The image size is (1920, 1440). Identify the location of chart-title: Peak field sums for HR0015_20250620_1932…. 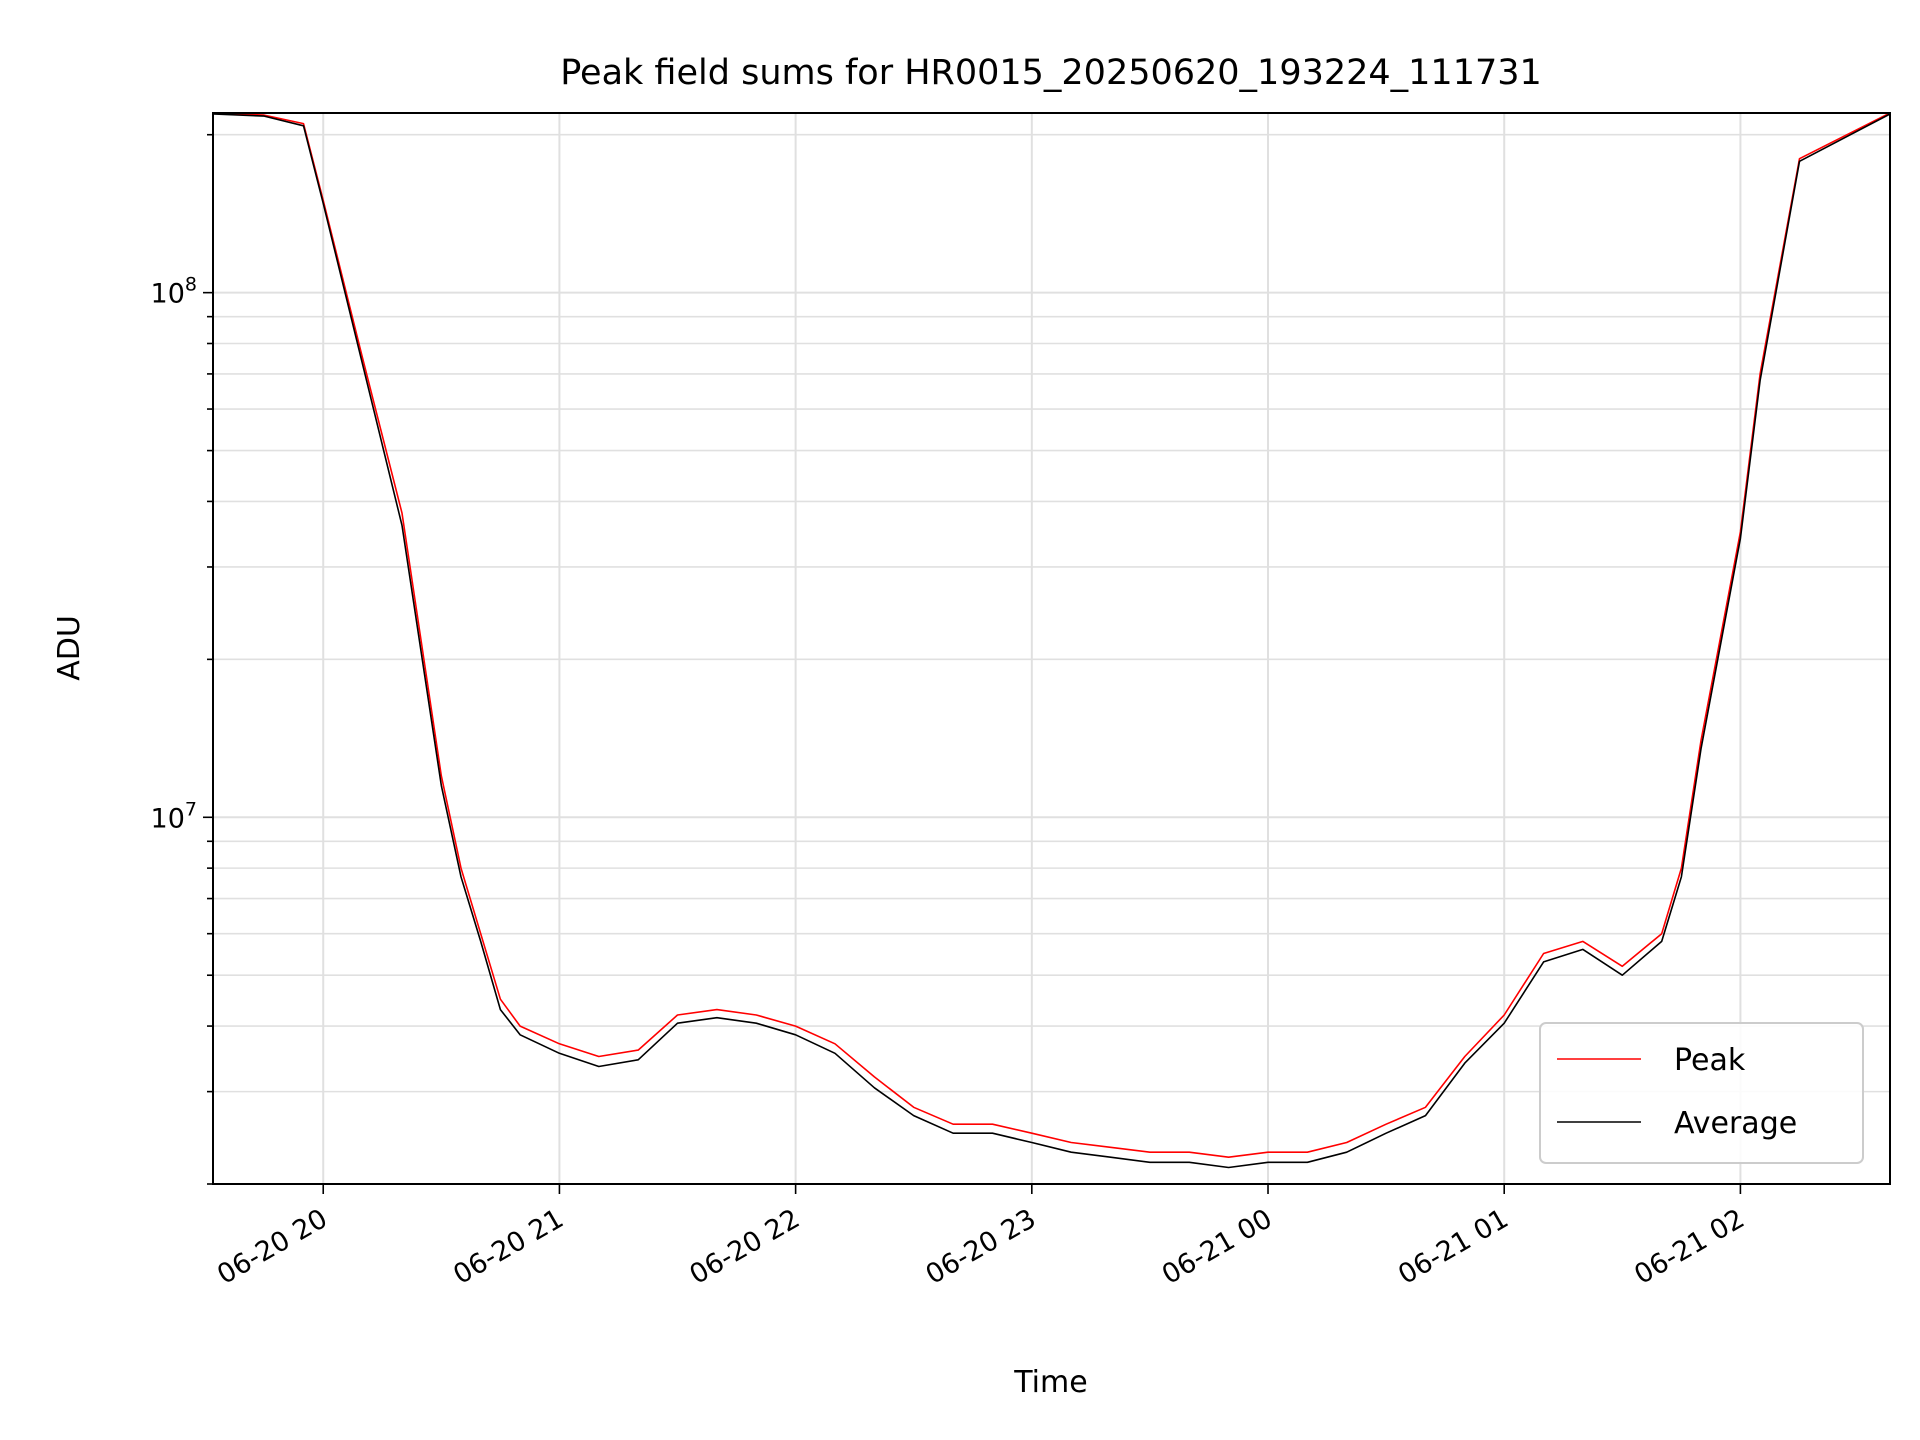
(1051, 73).